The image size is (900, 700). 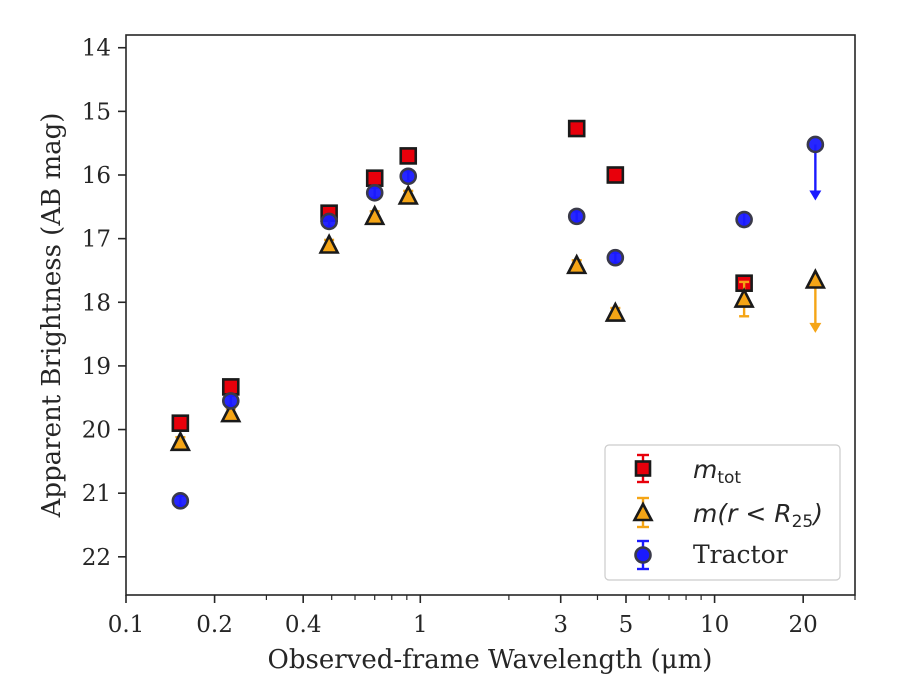 I want to click on legend-frame, so click(x=722, y=512).